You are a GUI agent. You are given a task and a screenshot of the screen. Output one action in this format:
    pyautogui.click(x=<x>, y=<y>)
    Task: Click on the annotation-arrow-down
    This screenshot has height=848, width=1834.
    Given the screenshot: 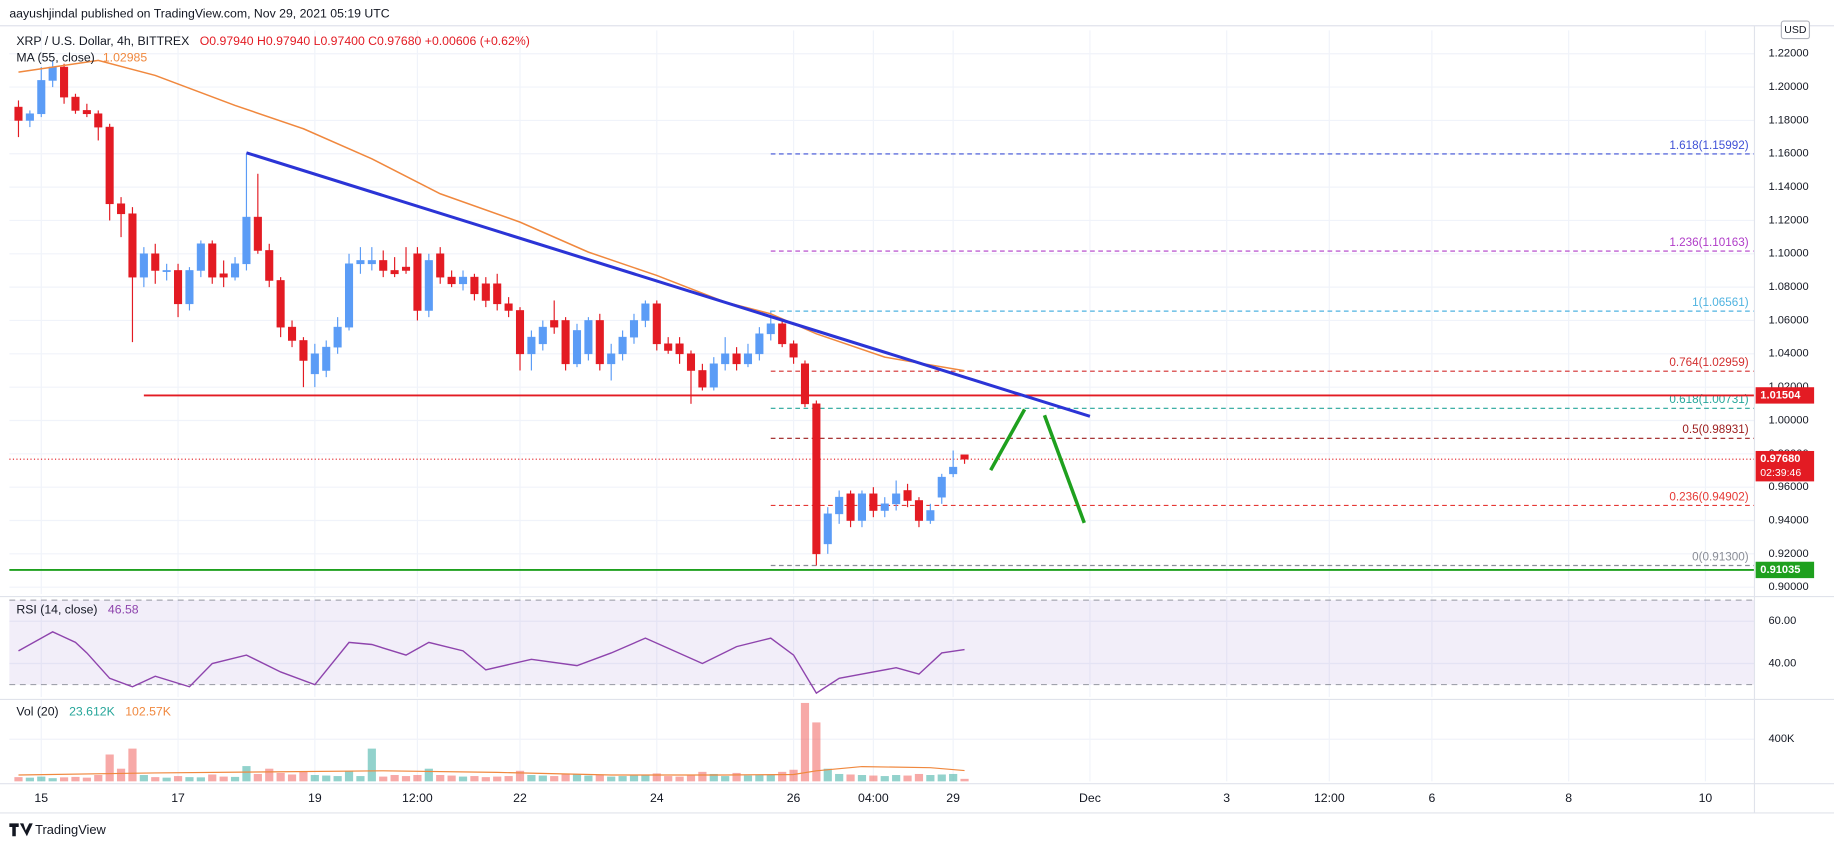 What is the action you would take?
    pyautogui.click(x=1064, y=469)
    